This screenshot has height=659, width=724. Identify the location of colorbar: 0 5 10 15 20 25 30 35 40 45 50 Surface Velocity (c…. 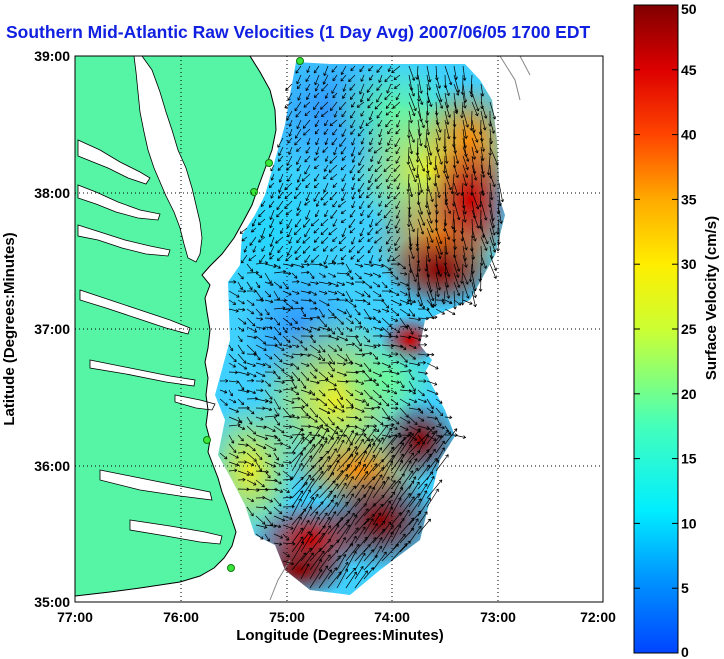
(676, 330).